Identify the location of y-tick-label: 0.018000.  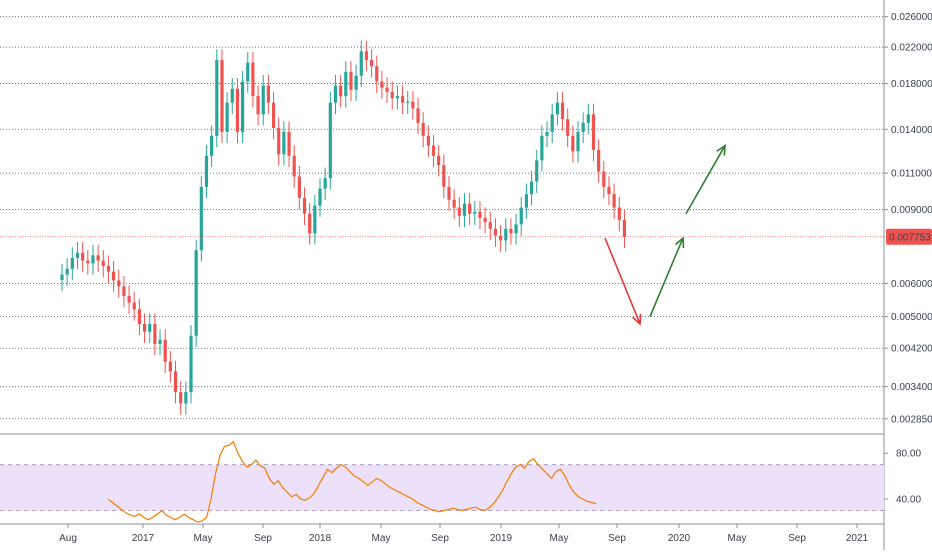
(911, 84).